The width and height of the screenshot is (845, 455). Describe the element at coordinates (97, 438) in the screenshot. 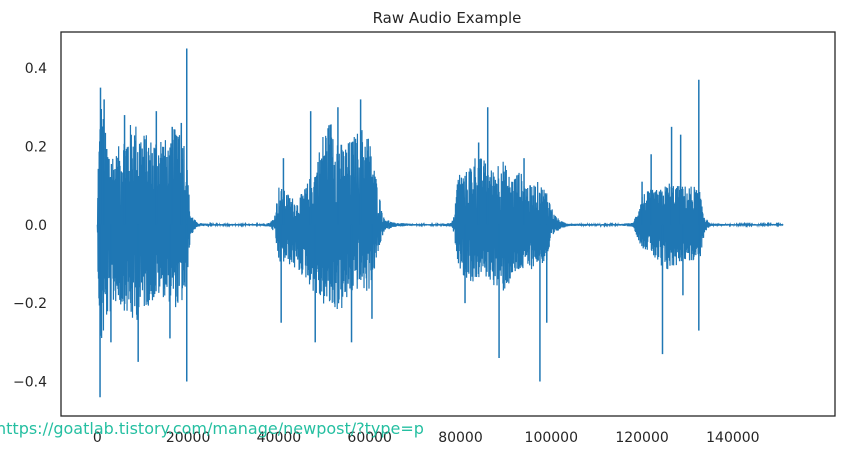

I see `x-tick-label: 0` at that location.